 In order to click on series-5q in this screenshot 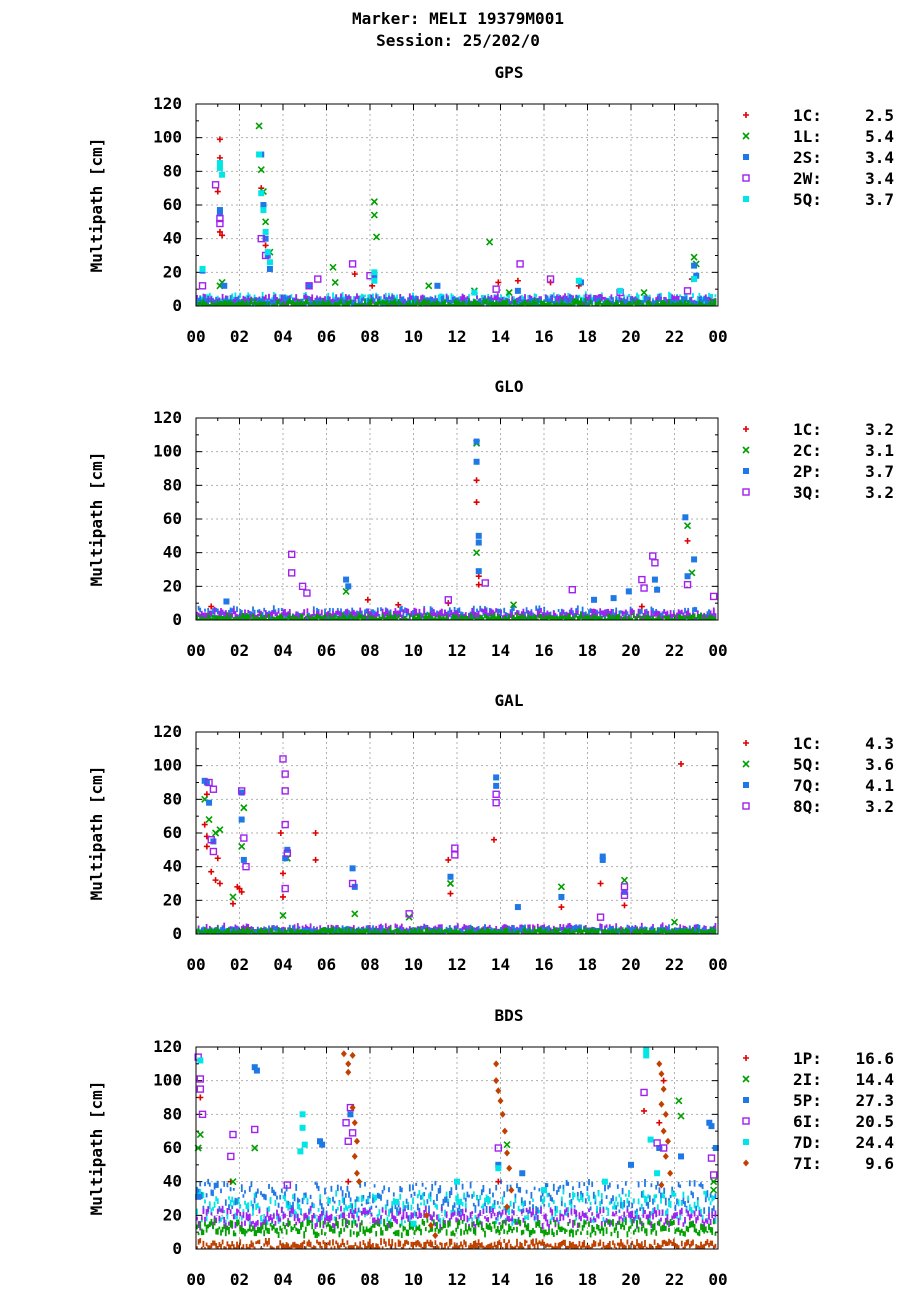, I will do `click(440, 860)`.